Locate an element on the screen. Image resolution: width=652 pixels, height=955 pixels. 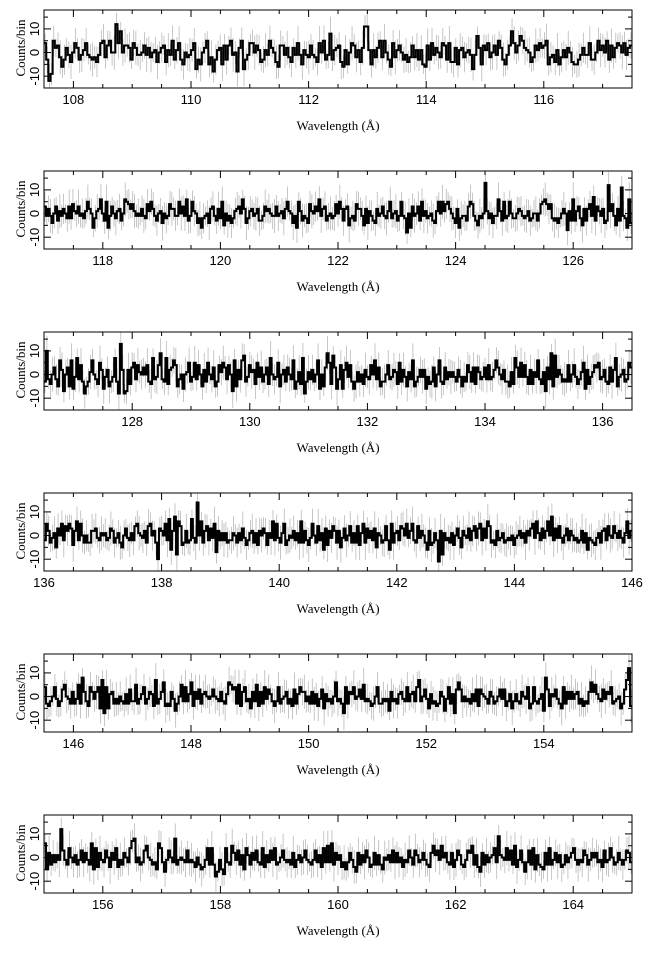
x-tick-label: 108 is located at coordinates (74, 99).